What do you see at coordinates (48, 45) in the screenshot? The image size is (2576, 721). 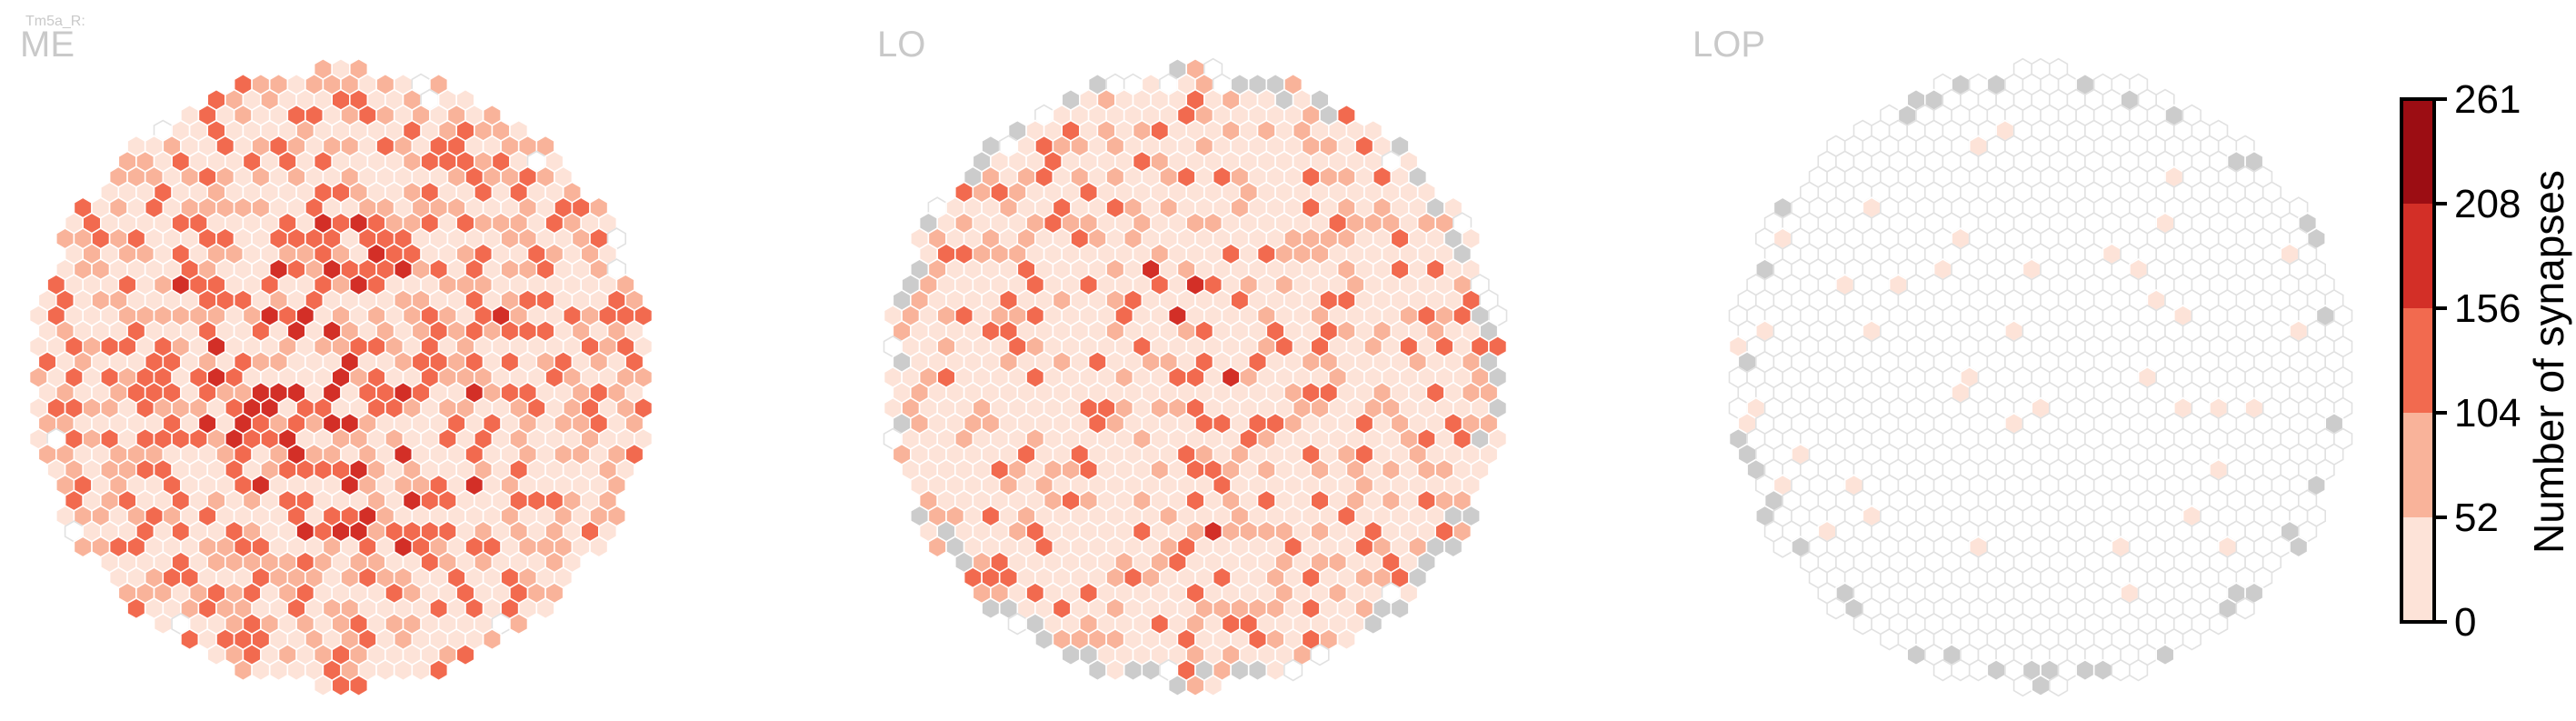 I see `panel-label-me: ME` at bounding box center [48, 45].